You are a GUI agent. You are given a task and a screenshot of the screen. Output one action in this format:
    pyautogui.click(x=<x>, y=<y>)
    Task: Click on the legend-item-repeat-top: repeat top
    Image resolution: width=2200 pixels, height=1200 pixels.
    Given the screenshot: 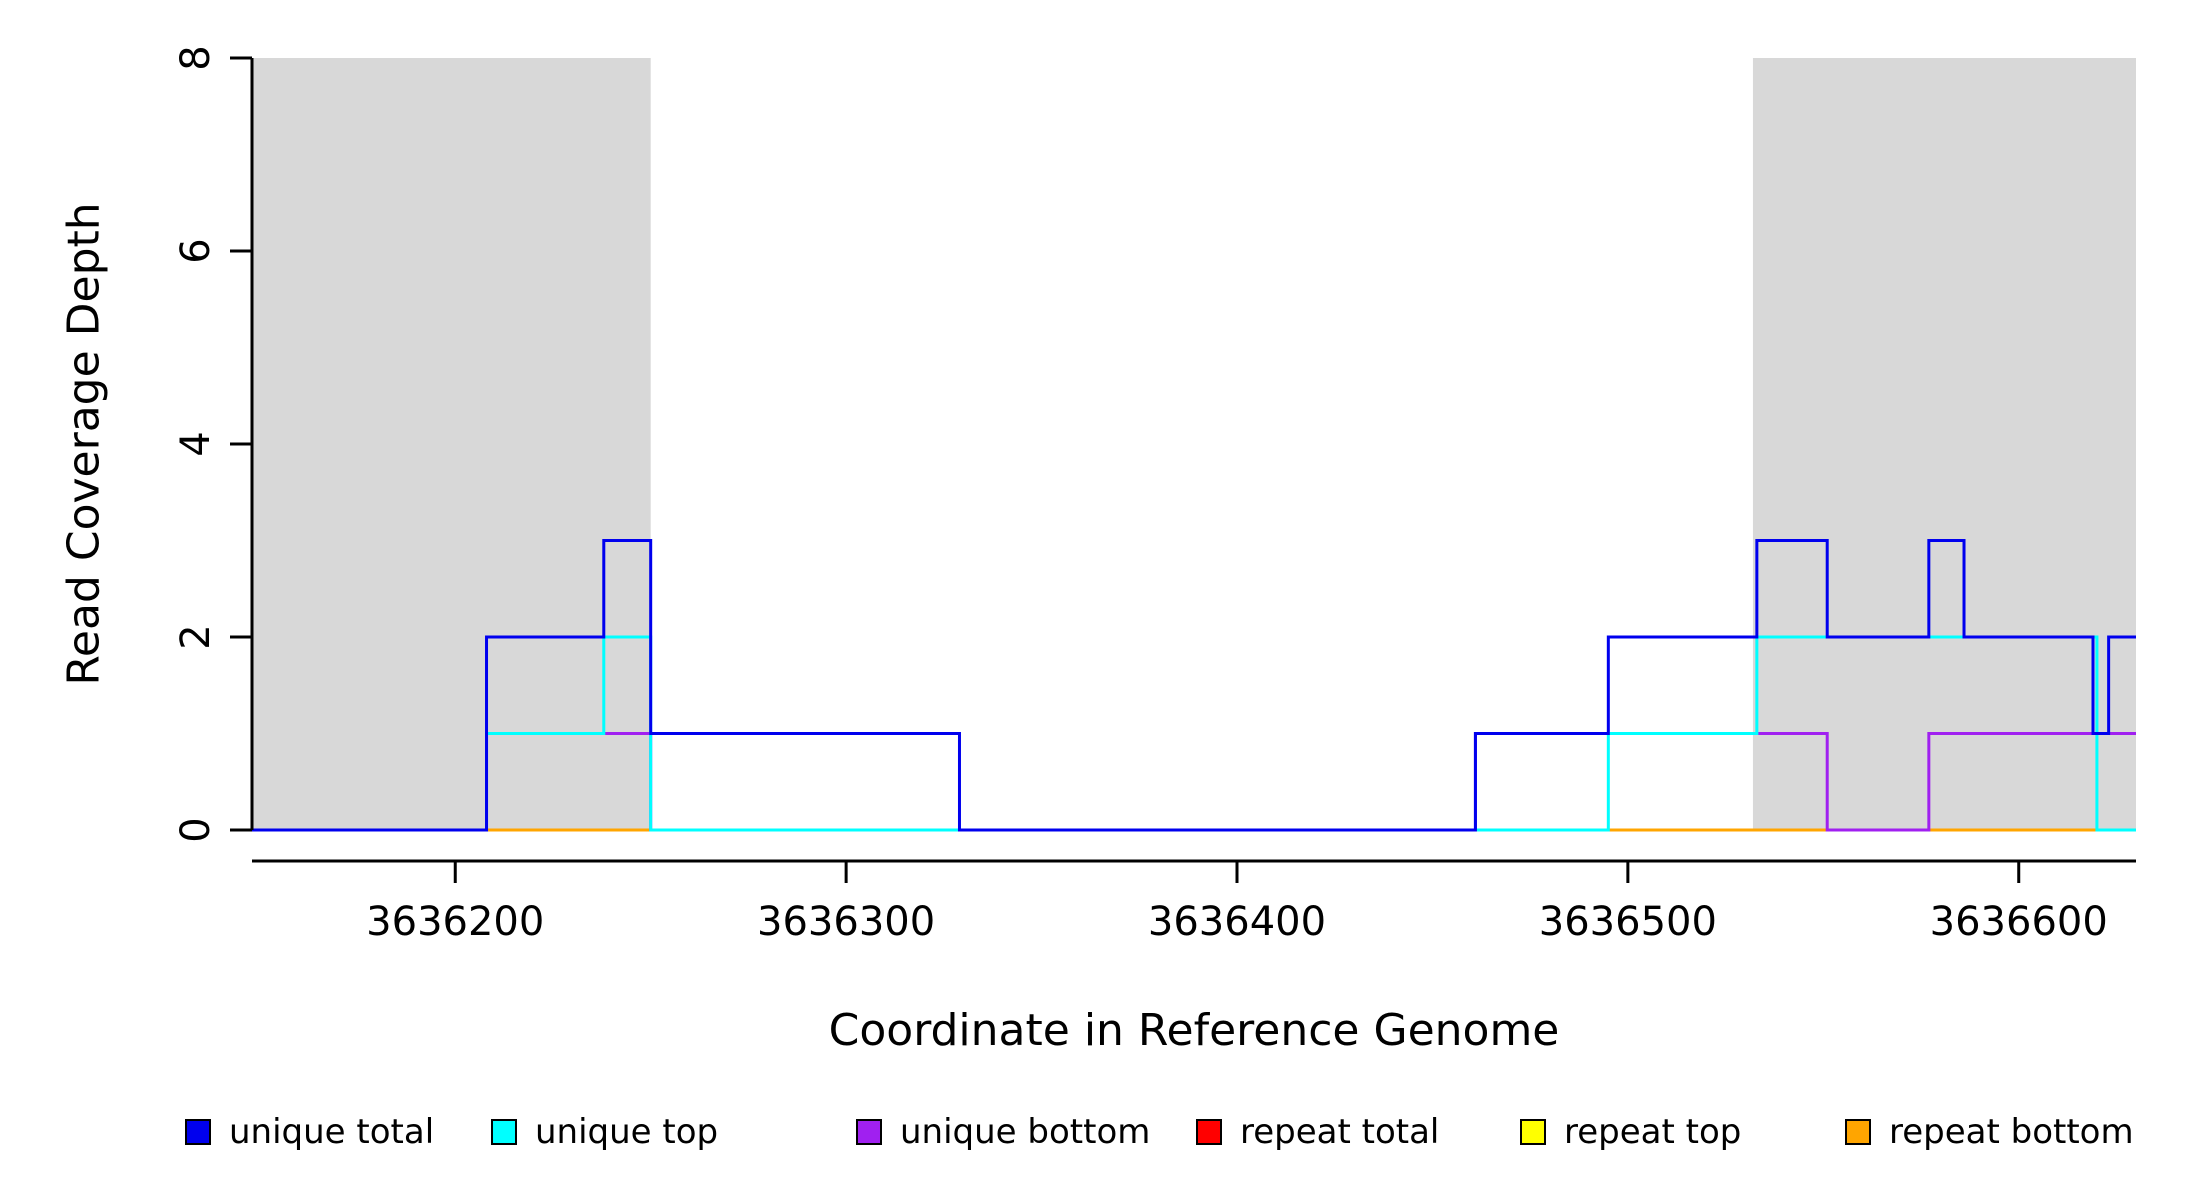 What is the action you would take?
    pyautogui.click(x=1630, y=1132)
    